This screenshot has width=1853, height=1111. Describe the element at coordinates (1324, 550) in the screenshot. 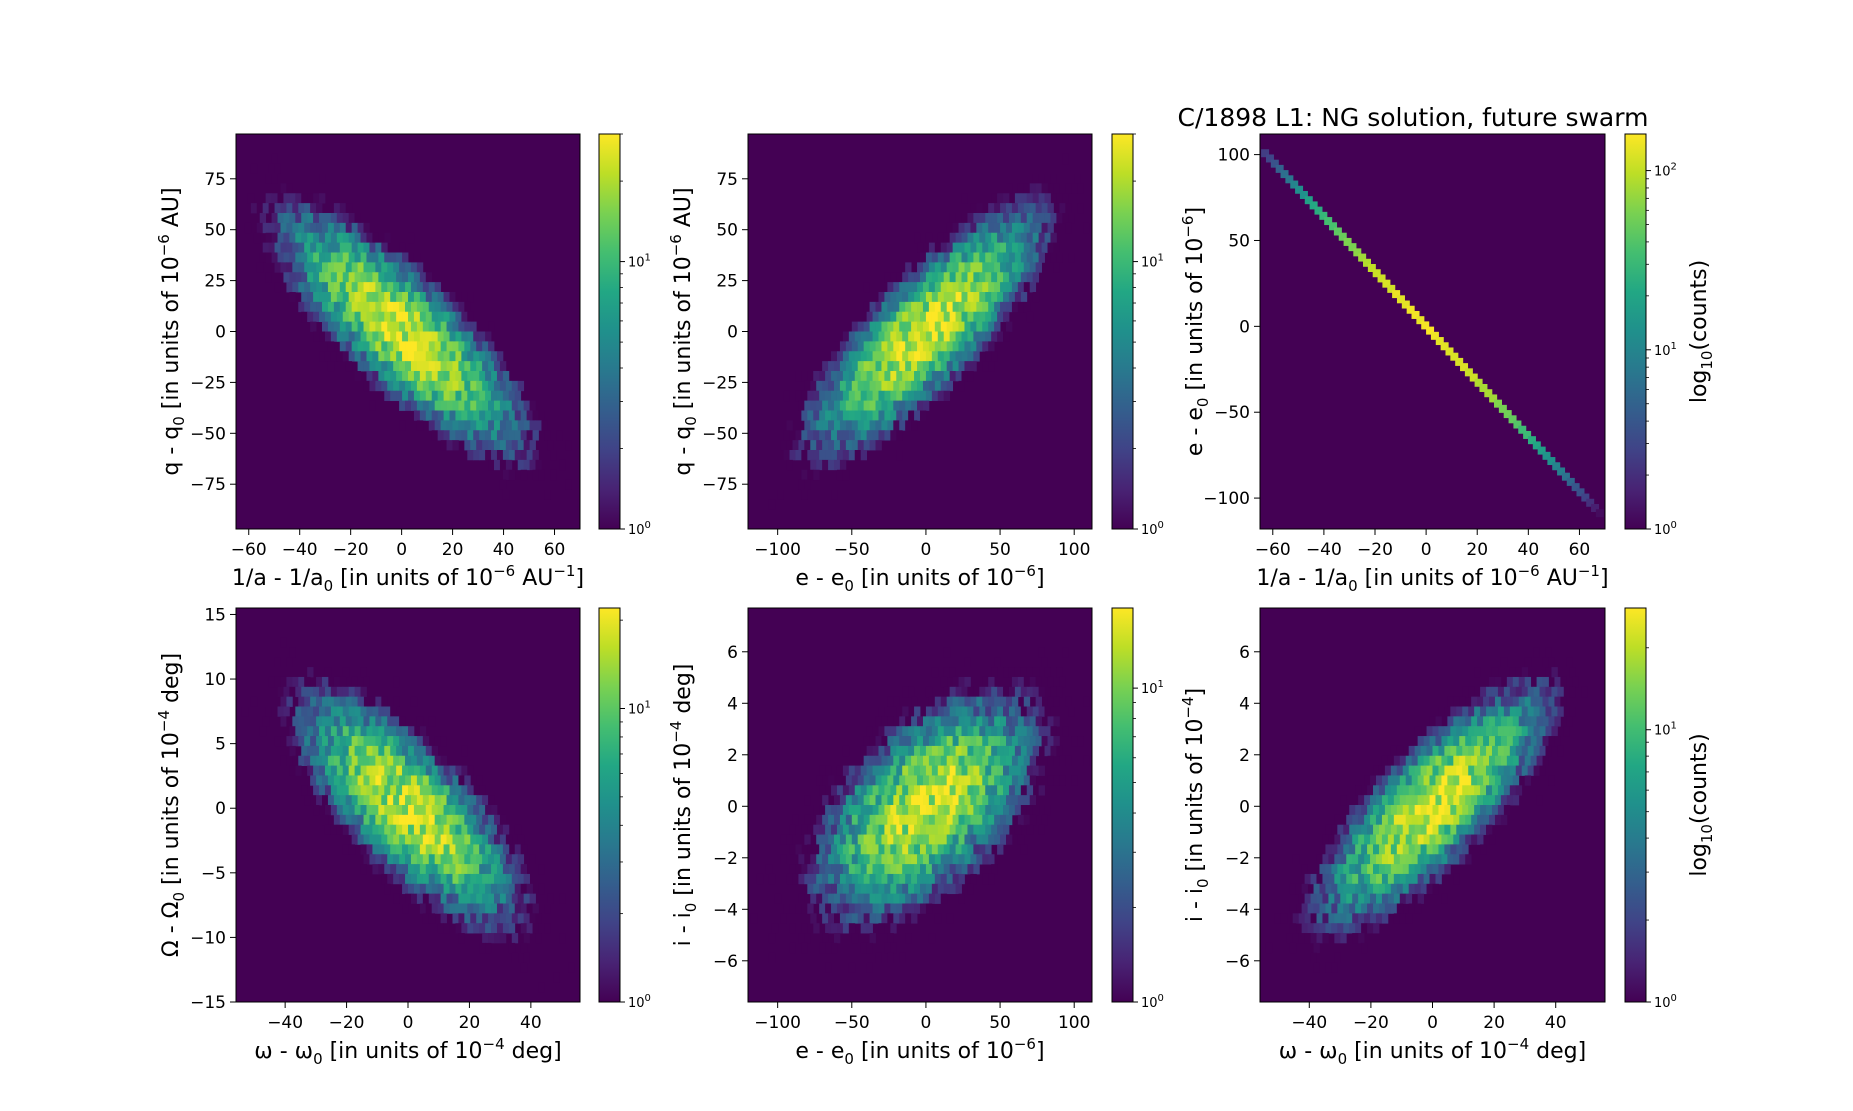

I see `x-tick-label: −40` at that location.